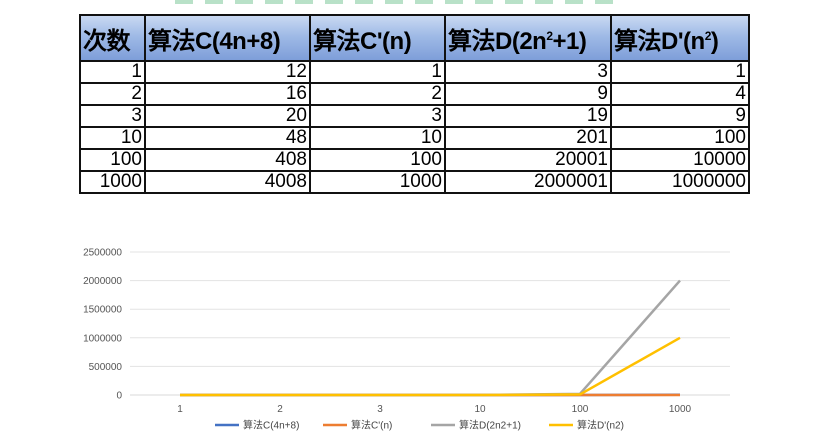  What do you see at coordinates (680, 160) in the screenshot?
I see `table-cell: 10000` at bounding box center [680, 160].